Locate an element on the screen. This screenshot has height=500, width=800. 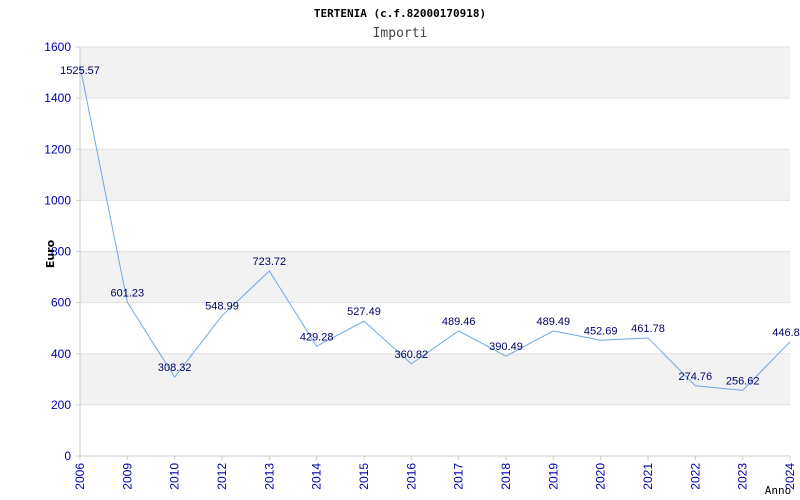
y-tick-label: 600 is located at coordinates (61, 303).